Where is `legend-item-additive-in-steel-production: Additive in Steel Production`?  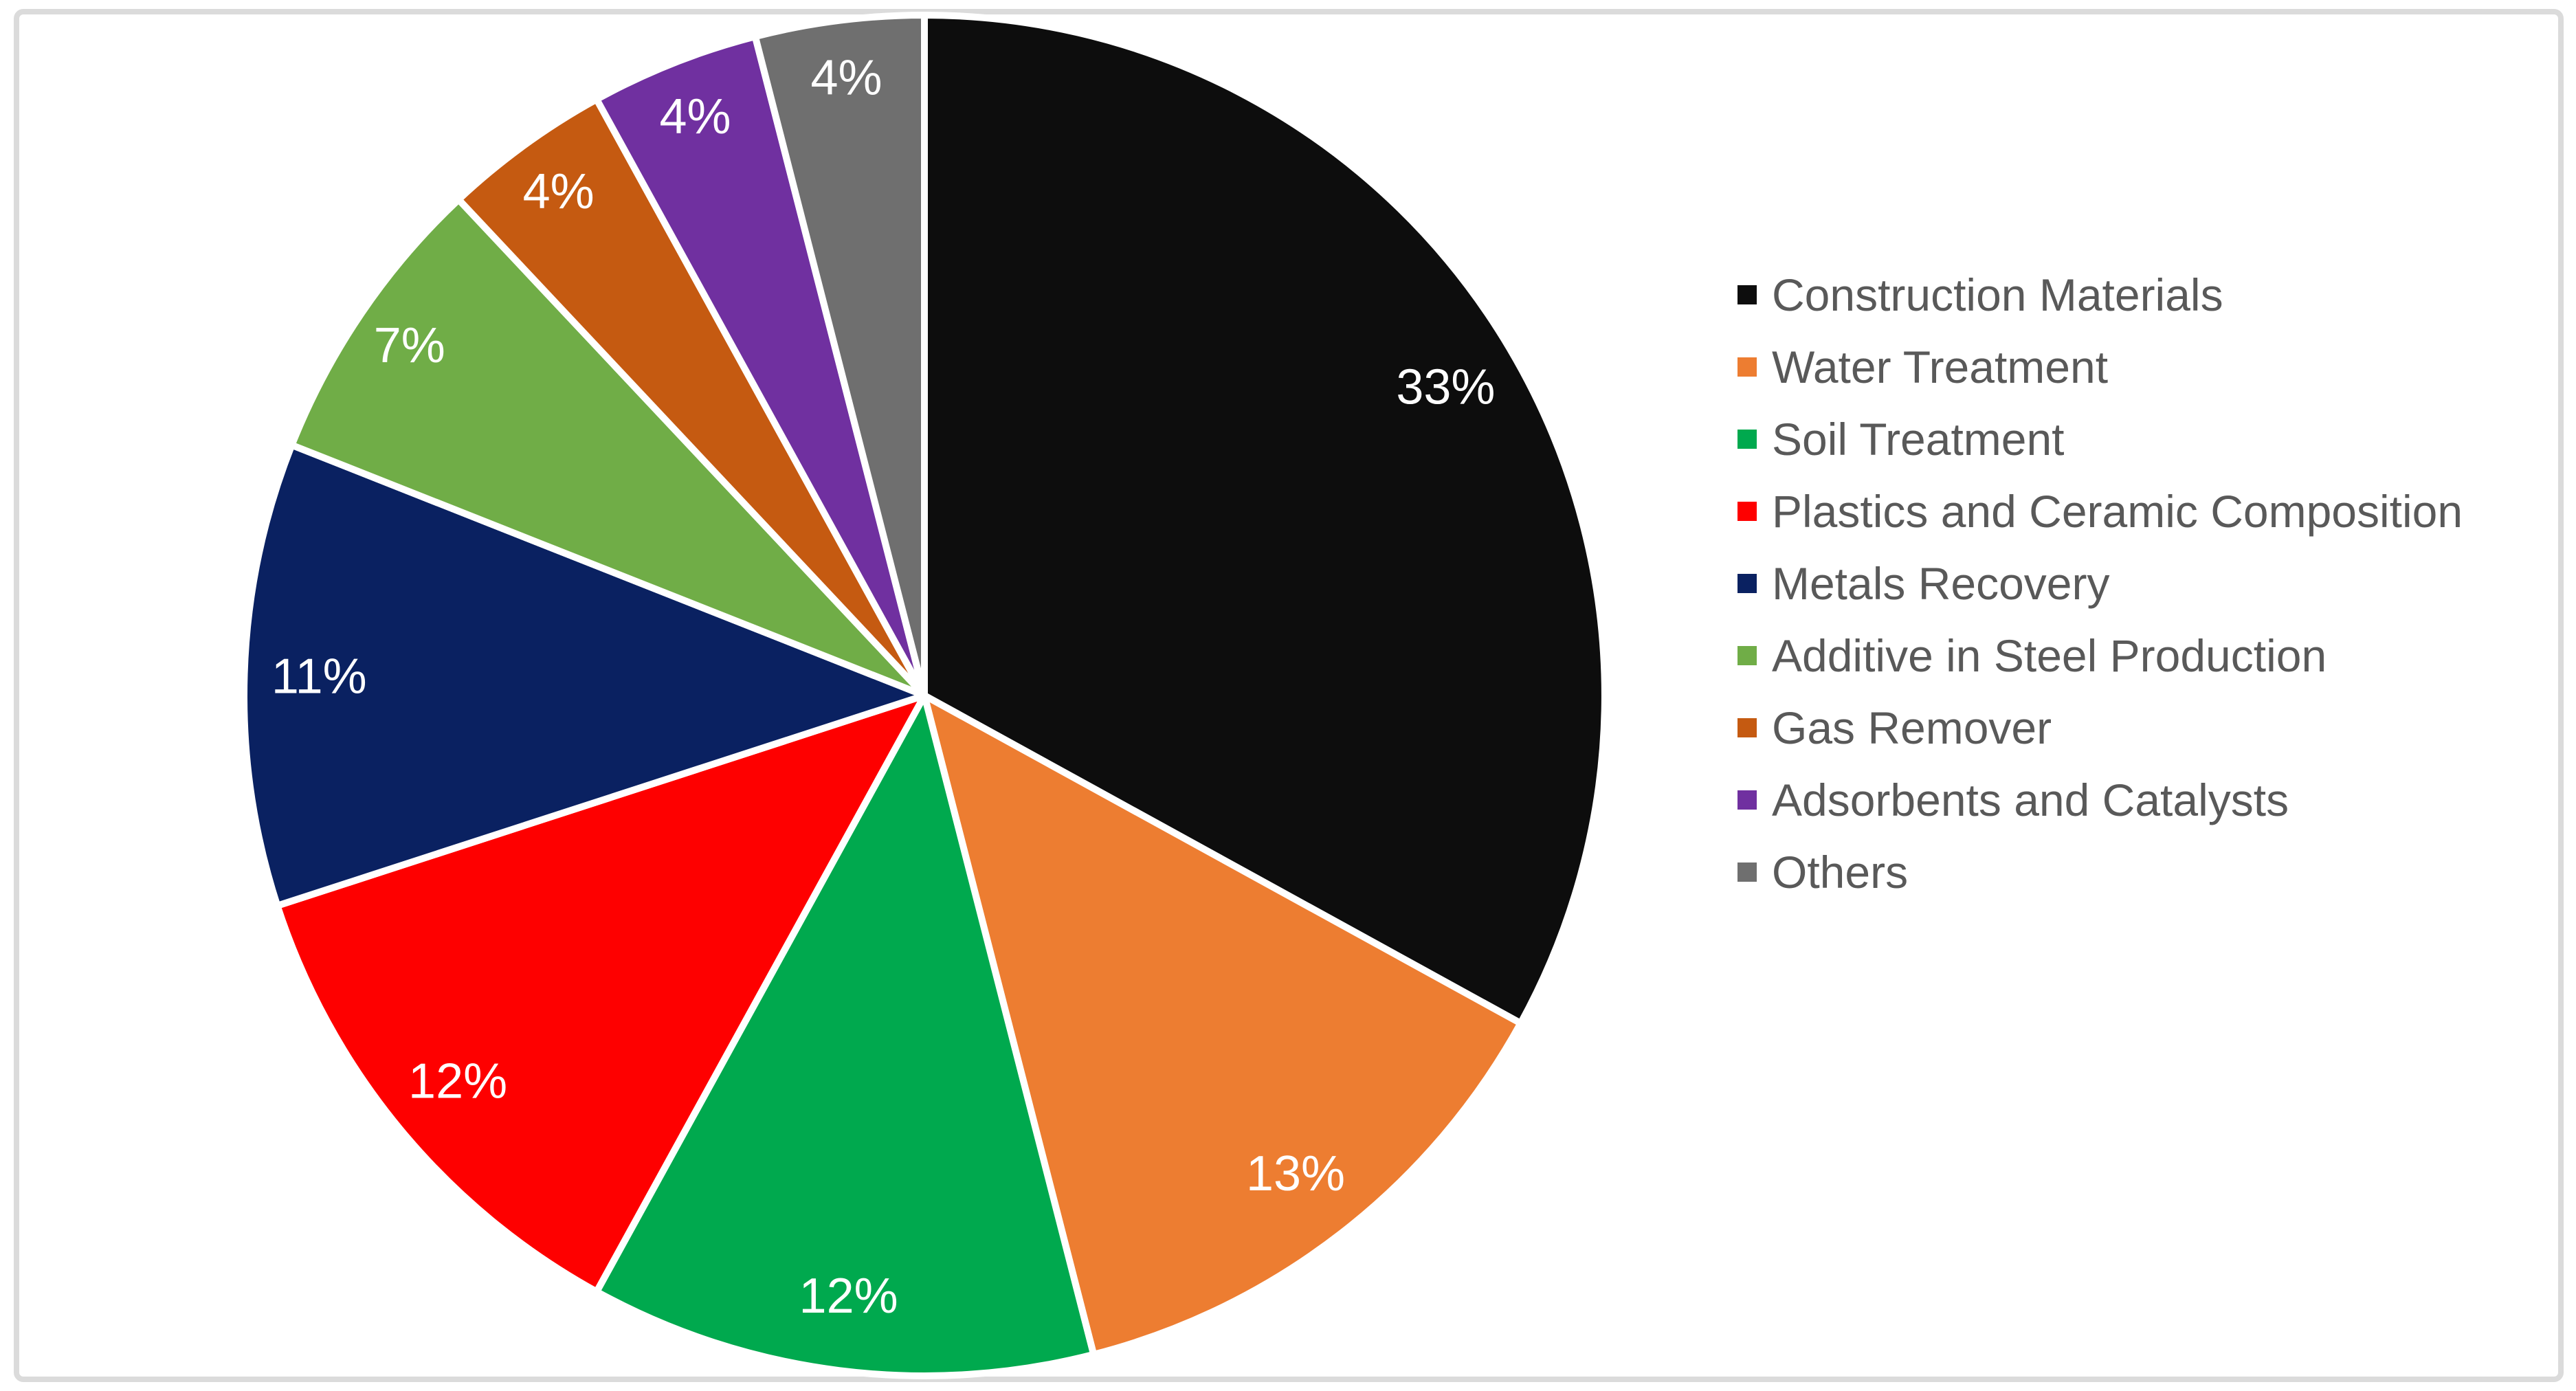
legend-item-additive-in-steel-production: Additive in Steel Production is located at coordinates (2100, 655).